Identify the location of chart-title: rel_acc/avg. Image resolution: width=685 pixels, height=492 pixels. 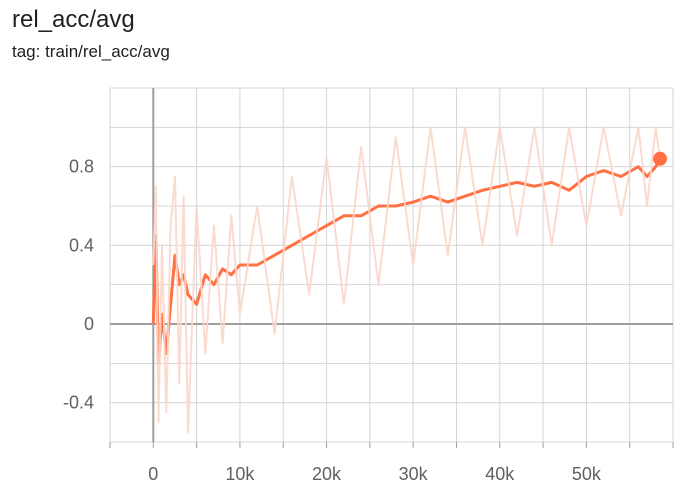
(73, 19).